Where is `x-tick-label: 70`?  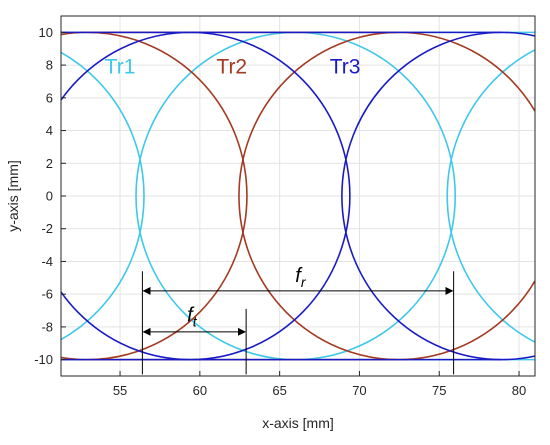
x-tick-label: 70 is located at coordinates (359, 390).